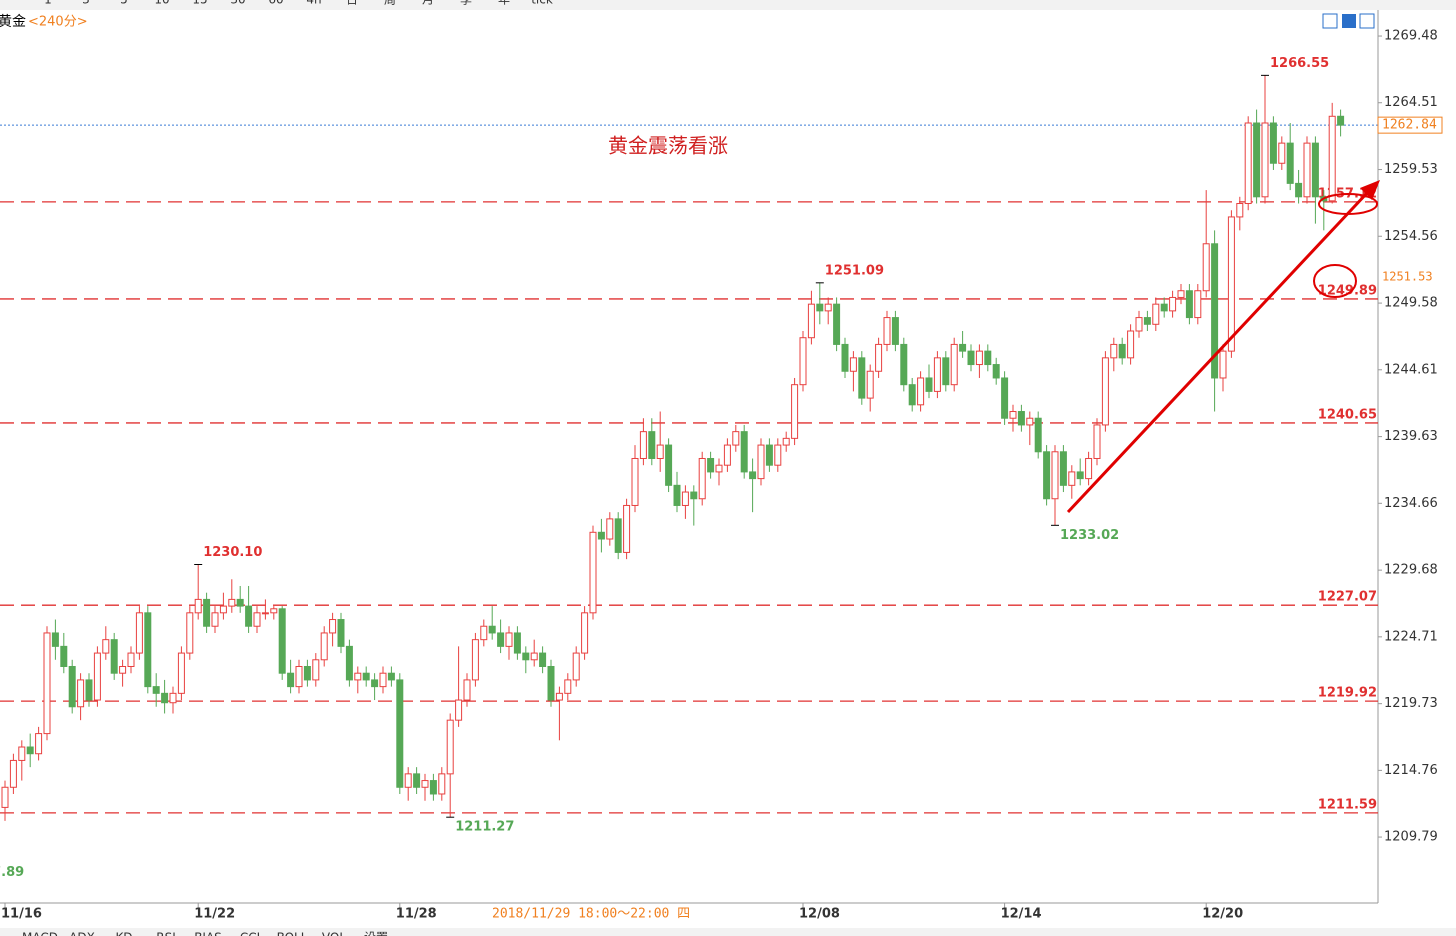  I want to click on indicator-tab: MACD, so click(40, 933).